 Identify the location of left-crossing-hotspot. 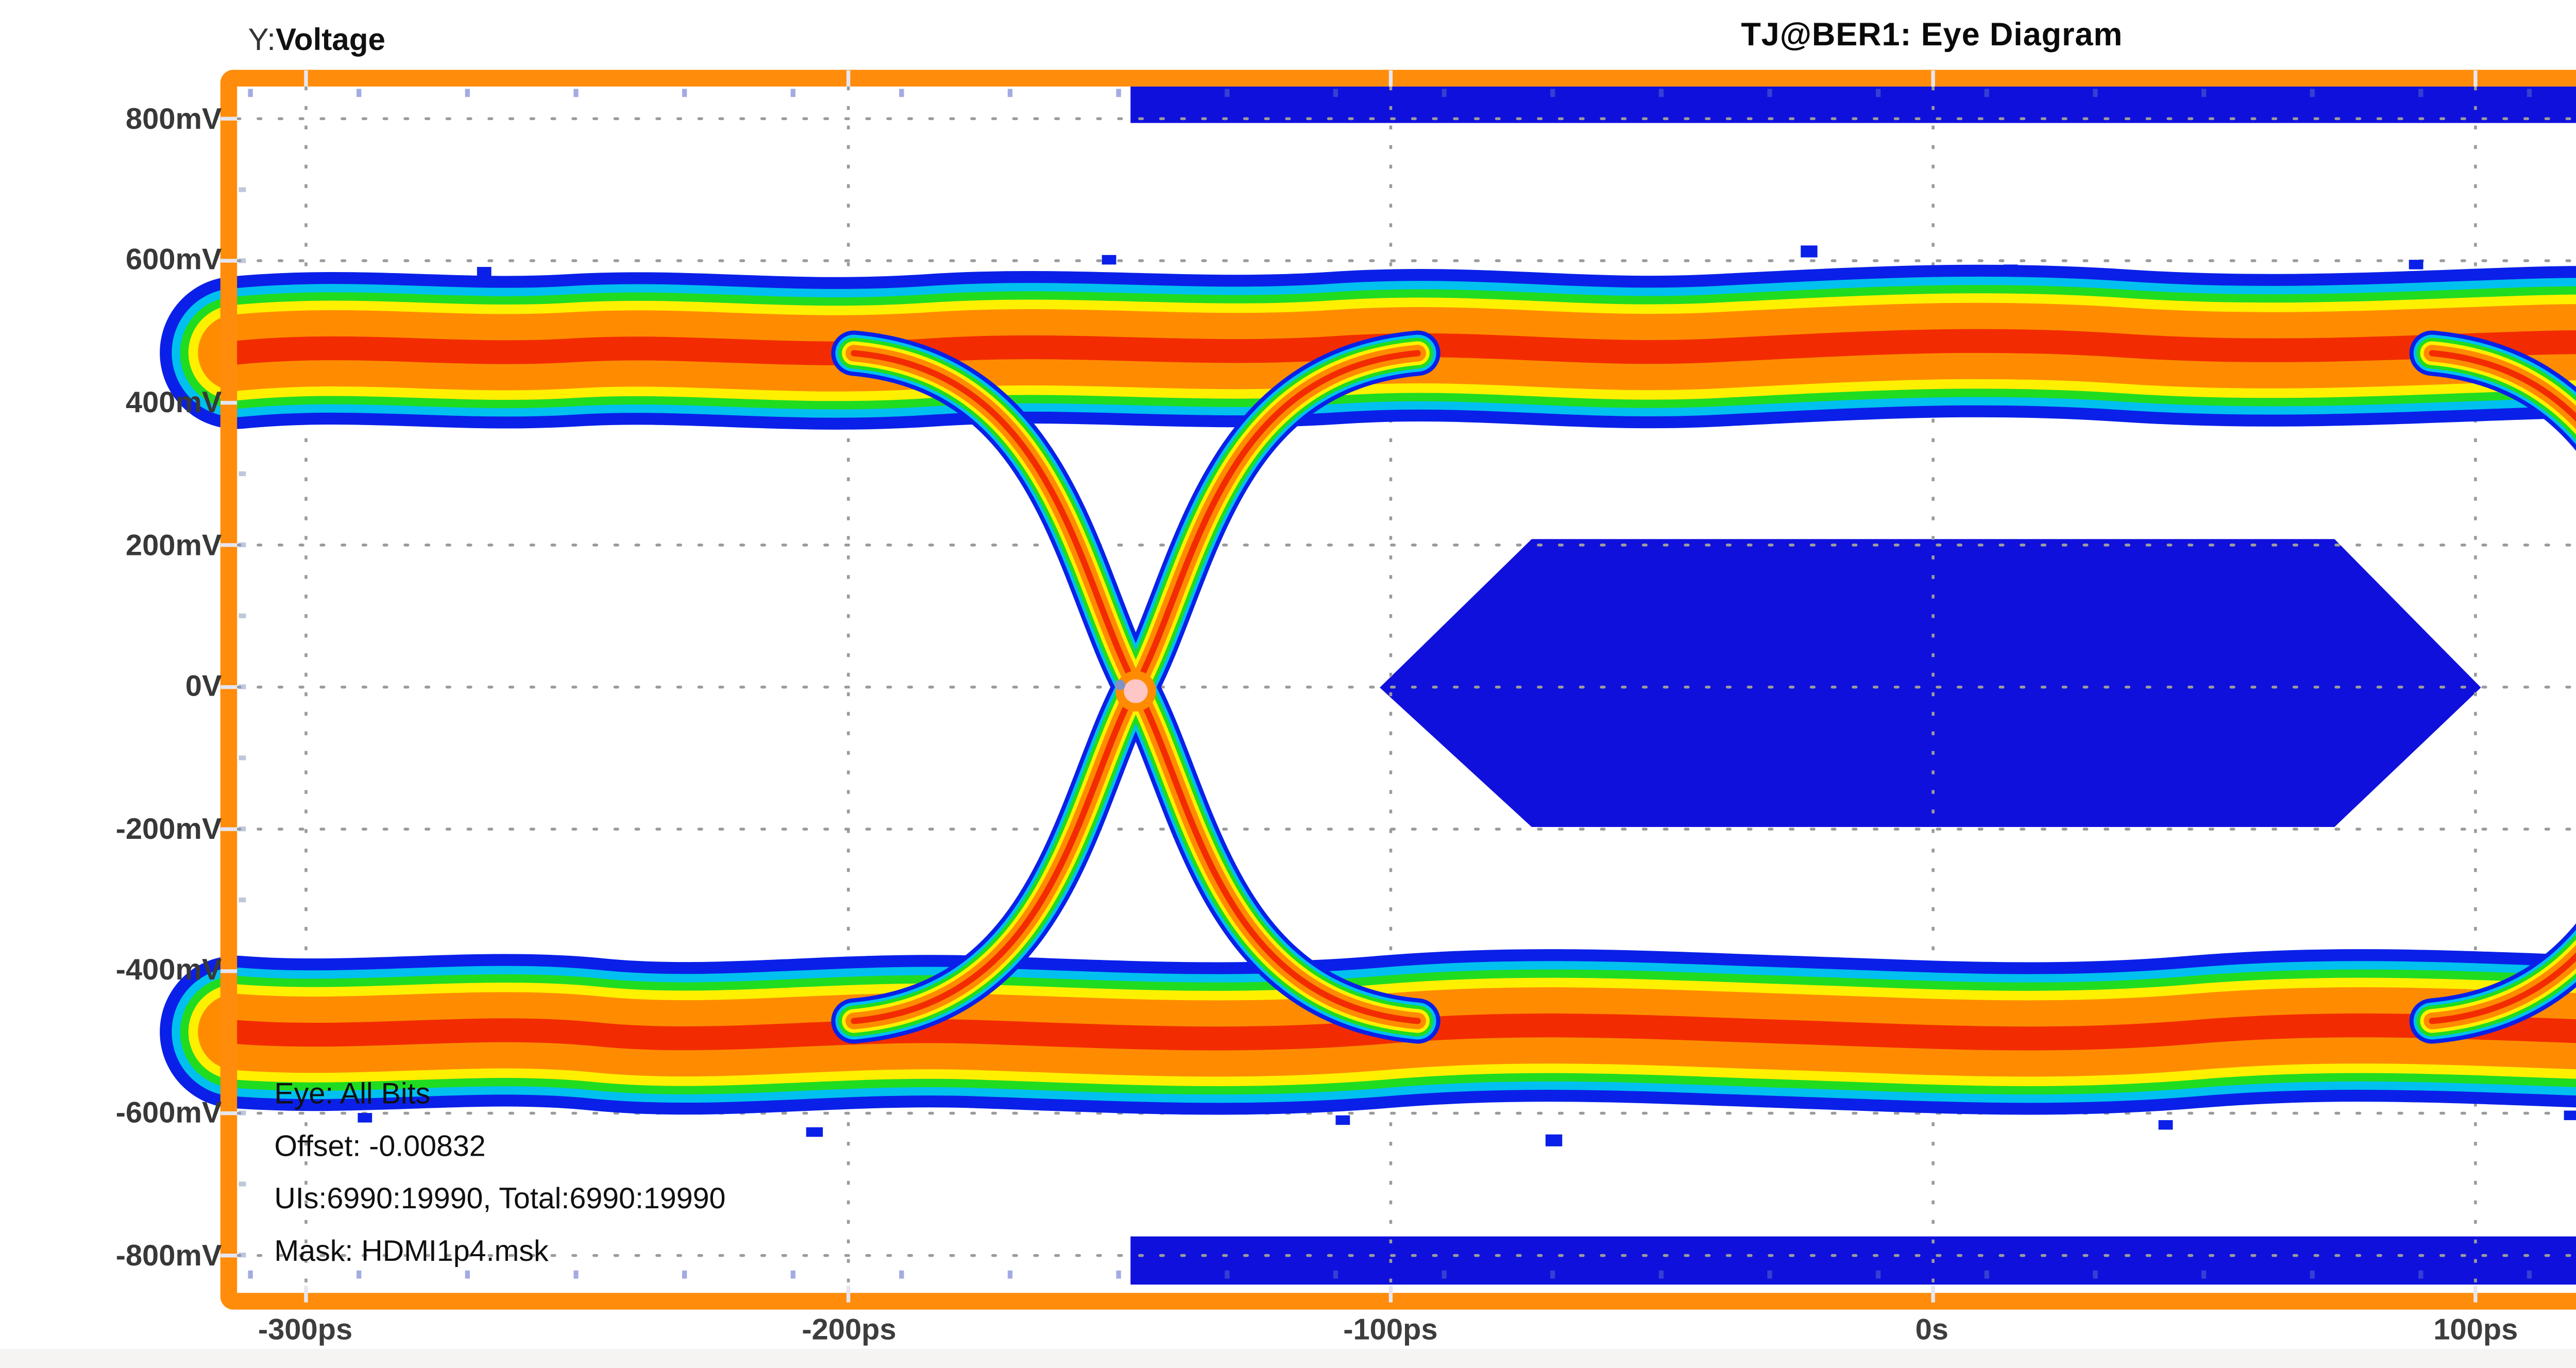
(1135, 691).